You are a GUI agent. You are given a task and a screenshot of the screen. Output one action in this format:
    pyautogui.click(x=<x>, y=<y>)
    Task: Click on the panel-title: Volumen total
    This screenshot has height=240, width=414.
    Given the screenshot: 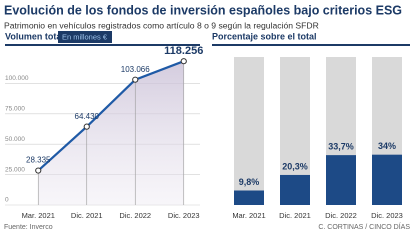 What is the action you would take?
    pyautogui.click(x=34, y=36)
    